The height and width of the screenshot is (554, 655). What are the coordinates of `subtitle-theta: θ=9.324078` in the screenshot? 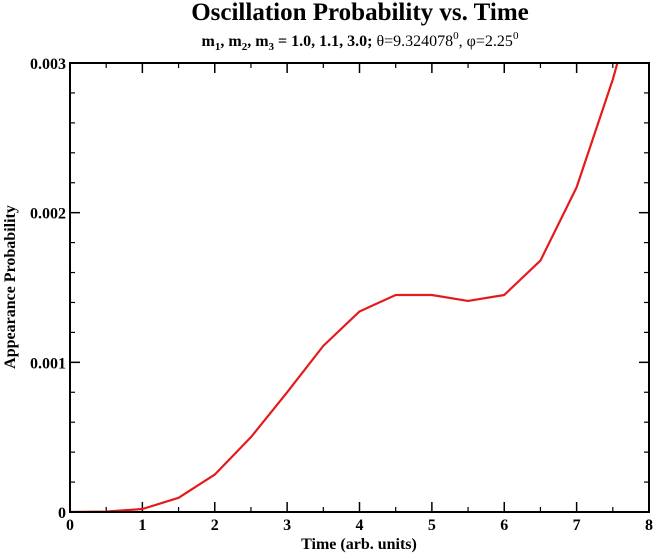 It's located at (412, 41).